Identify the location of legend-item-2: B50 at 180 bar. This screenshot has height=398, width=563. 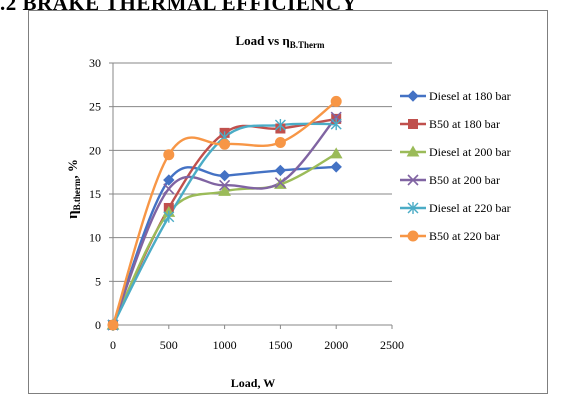
(450, 124).